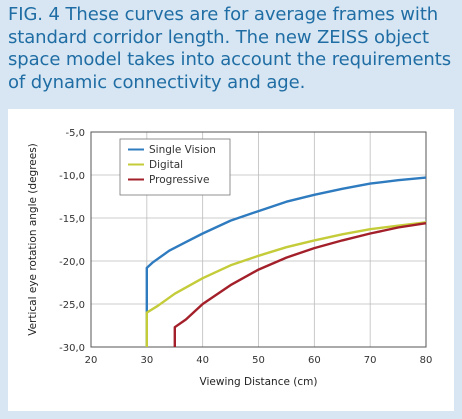 This screenshot has height=419, width=462. What do you see at coordinates (75, 133) in the screenshot?
I see `y-tick-label: -5,0` at bounding box center [75, 133].